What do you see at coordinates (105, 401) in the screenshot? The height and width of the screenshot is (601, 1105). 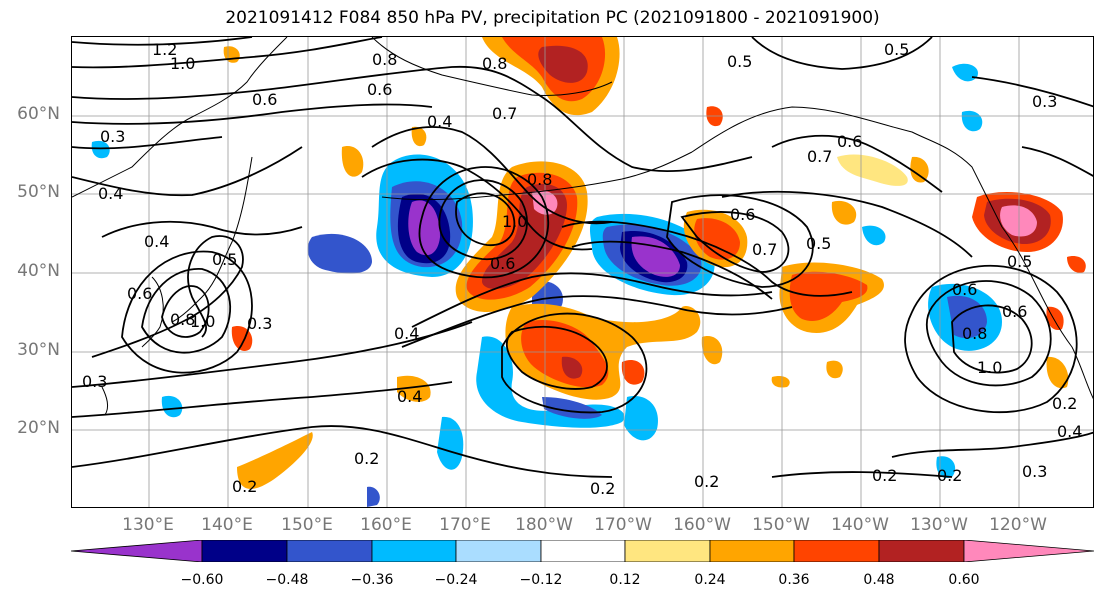 I see `coastline-taiwan` at bounding box center [105, 401].